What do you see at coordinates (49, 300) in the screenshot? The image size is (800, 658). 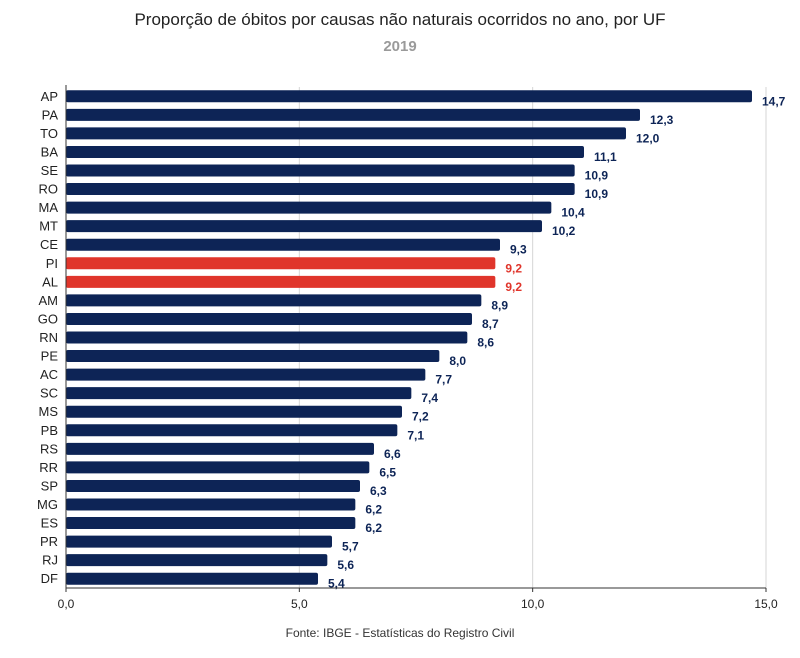 I see `category-label: AM` at bounding box center [49, 300].